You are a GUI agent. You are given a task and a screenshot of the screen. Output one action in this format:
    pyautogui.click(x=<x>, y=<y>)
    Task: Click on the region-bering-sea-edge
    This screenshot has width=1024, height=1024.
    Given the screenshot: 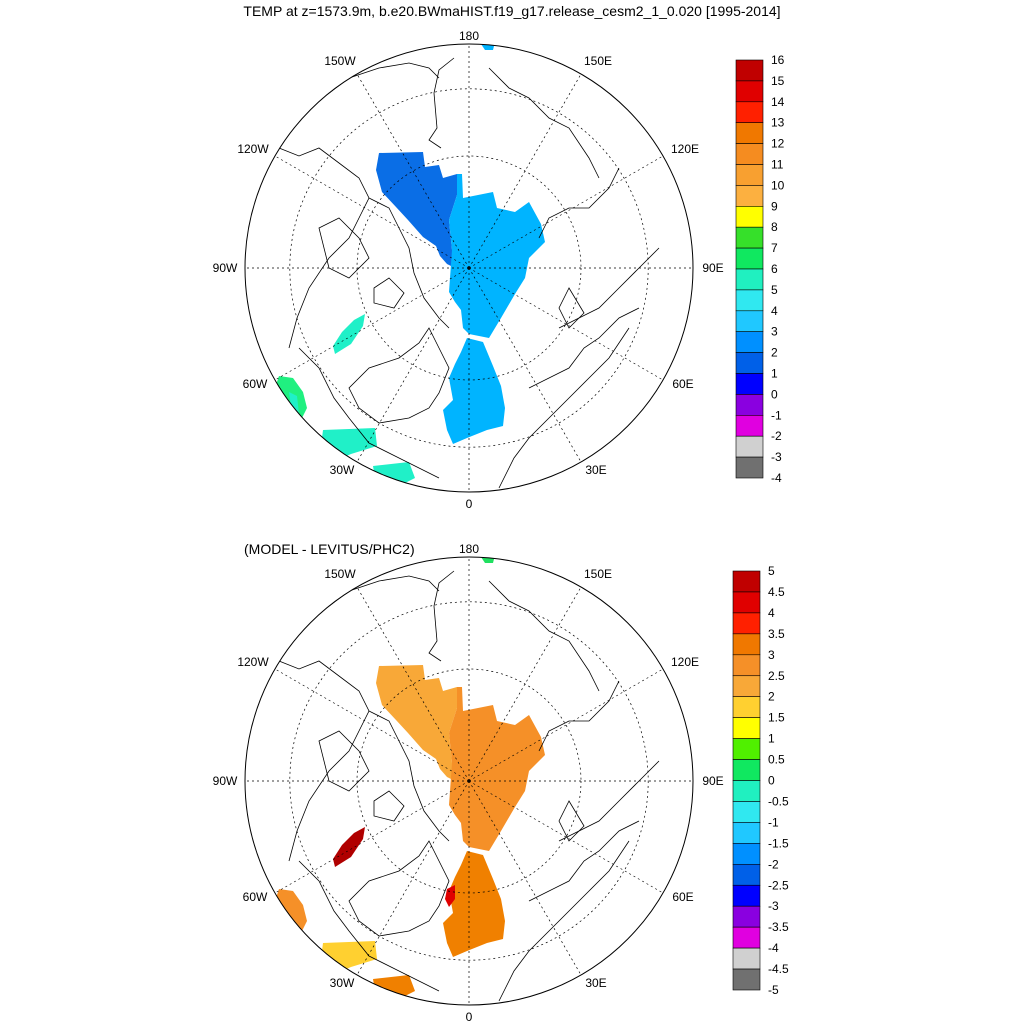 What is the action you would take?
    pyautogui.click(x=488, y=560)
    